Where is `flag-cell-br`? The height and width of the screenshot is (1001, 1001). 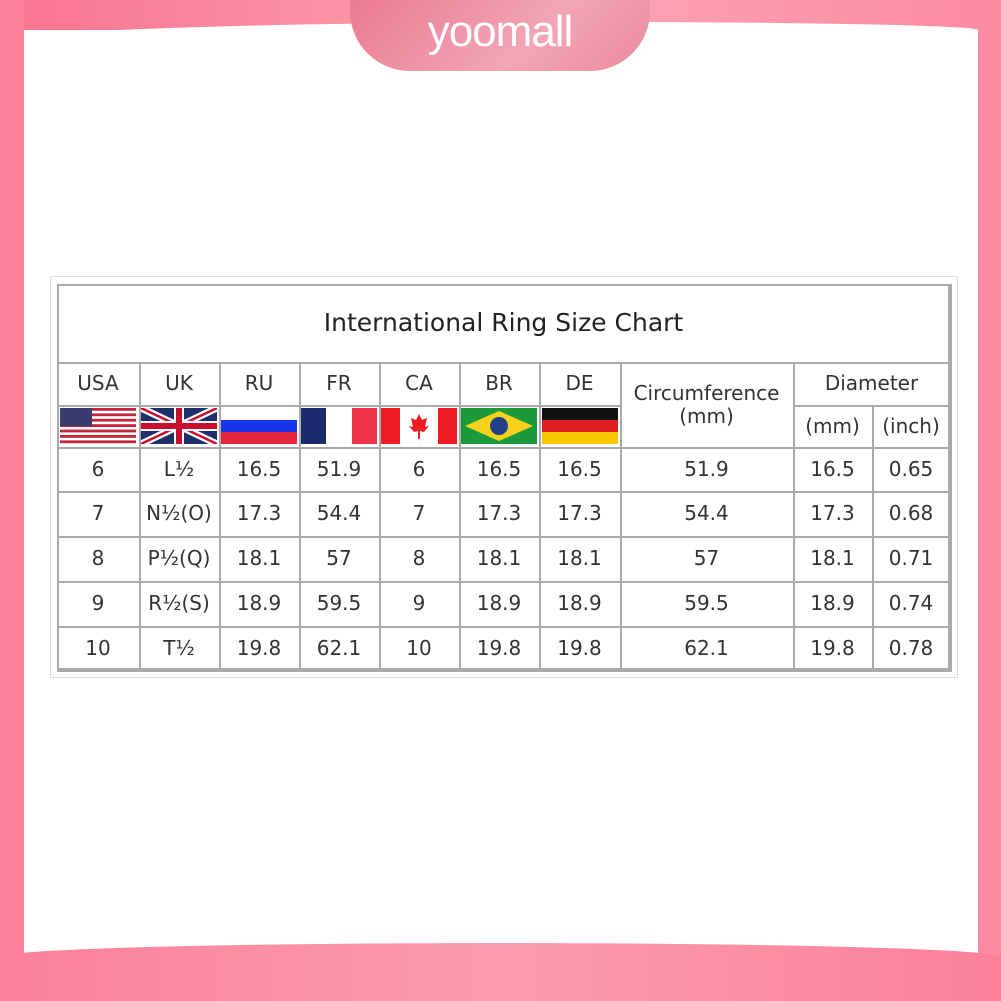
flag-cell-br is located at coordinates (500, 427).